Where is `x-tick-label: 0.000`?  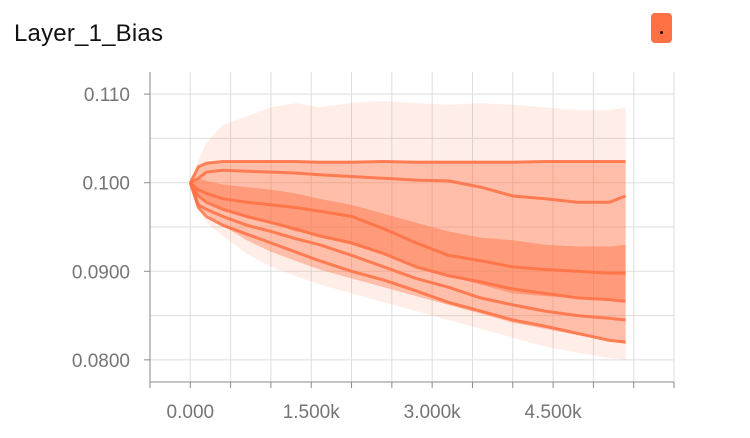 x-tick-label: 0.000 is located at coordinates (191, 412).